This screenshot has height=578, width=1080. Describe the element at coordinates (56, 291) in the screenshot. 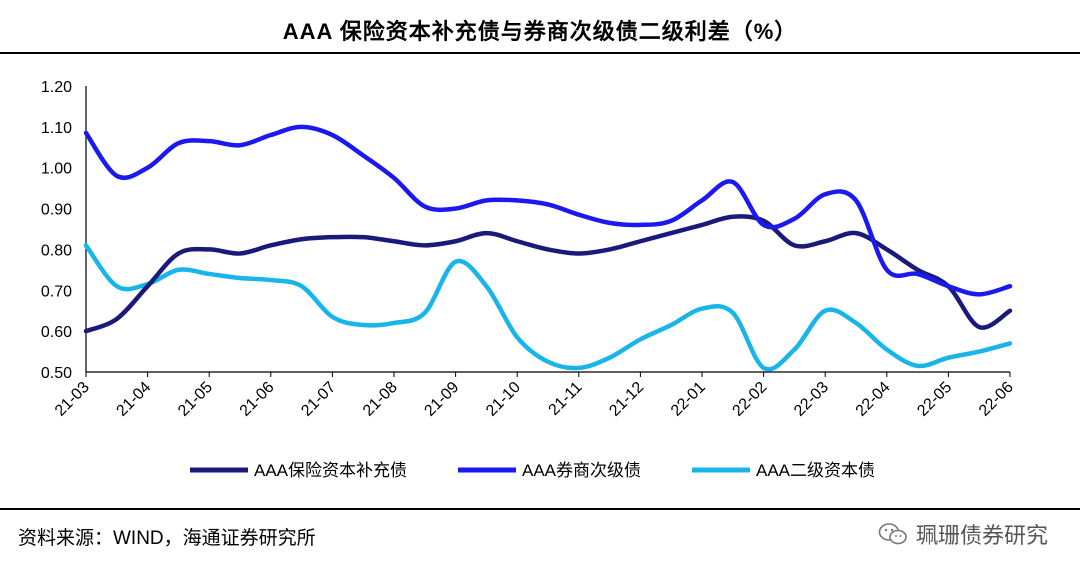

I see `y-tick-label: 0.70` at that location.